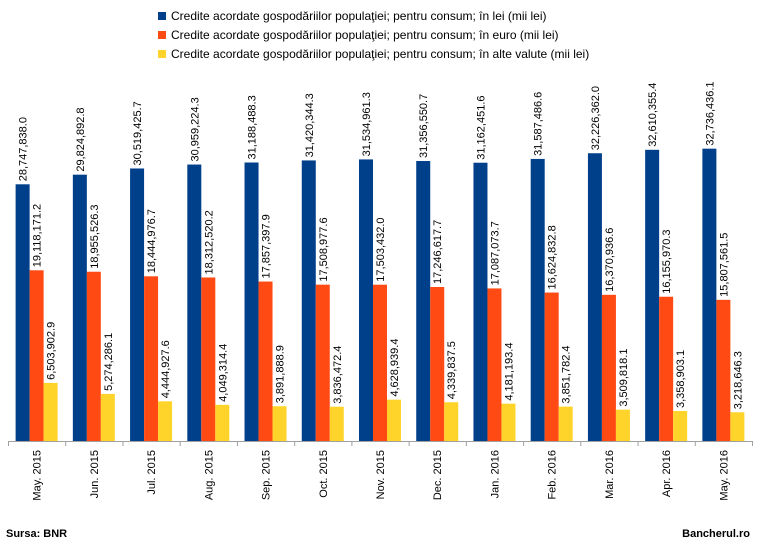 The image size is (761, 546). Describe the element at coordinates (624, 378) in the screenshot. I see `data-label: 3,509,818.1` at that location.